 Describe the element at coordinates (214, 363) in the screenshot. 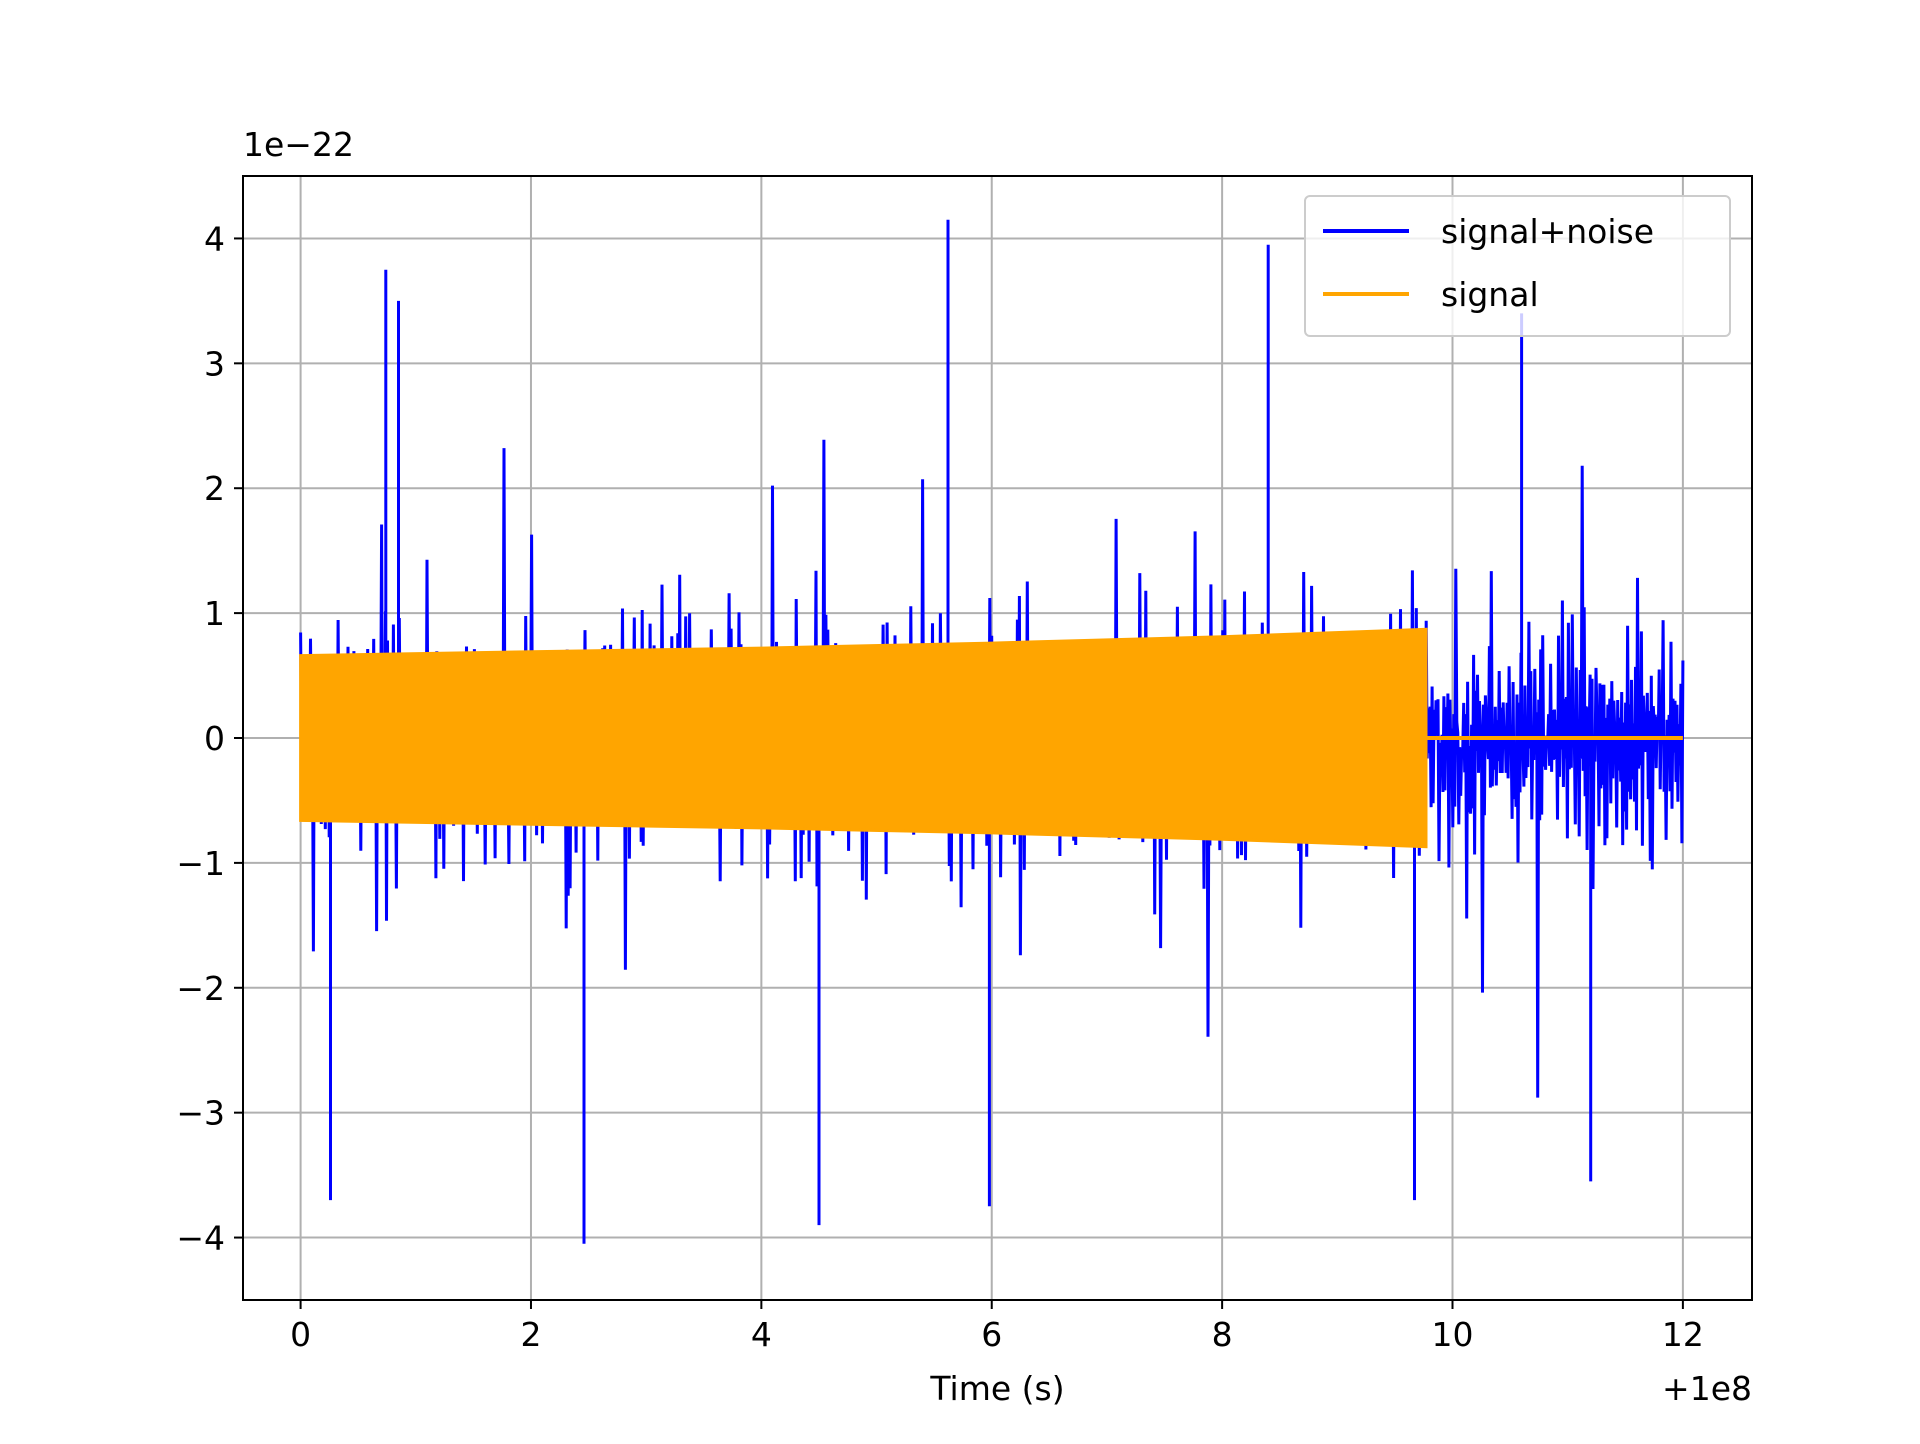

I see `y-tick-label: 3` at that location.